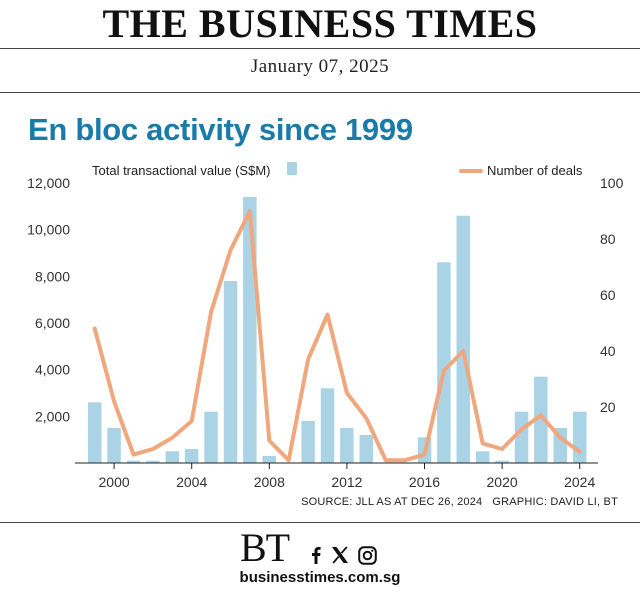 Image resolution: width=640 pixels, height=594 pixels. I want to click on article-date: January 07, 2025, so click(320, 66).